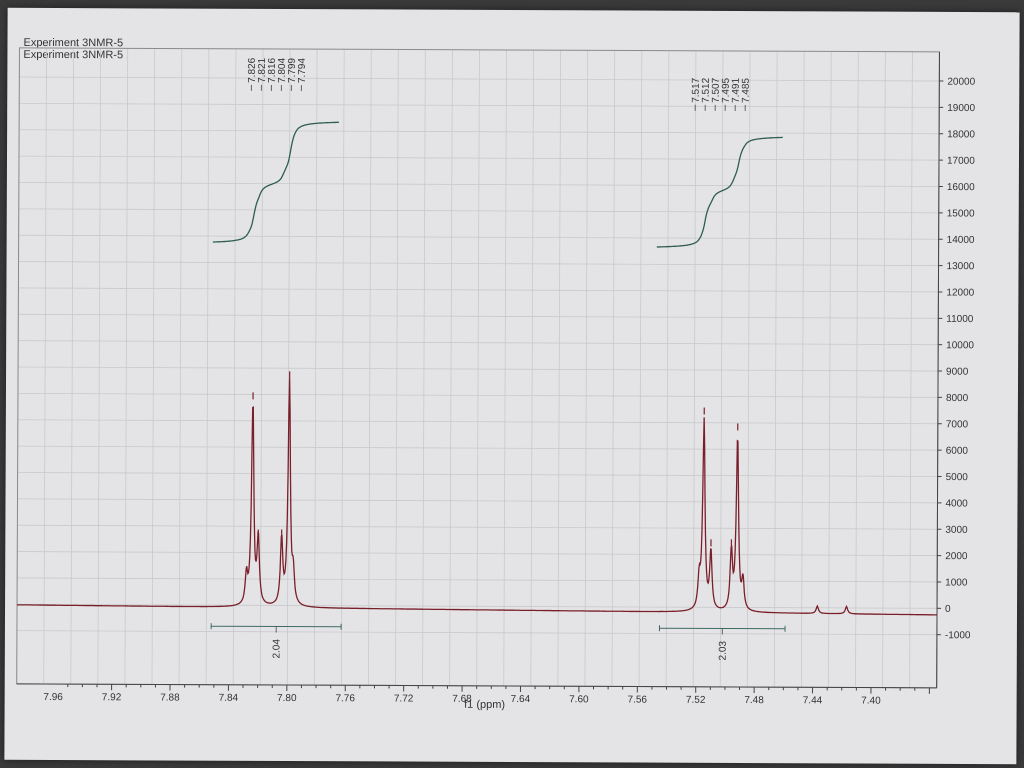 This screenshot has height=768, width=1024. What do you see at coordinates (938, 369) in the screenshot?
I see `y-axis-line` at bounding box center [938, 369].